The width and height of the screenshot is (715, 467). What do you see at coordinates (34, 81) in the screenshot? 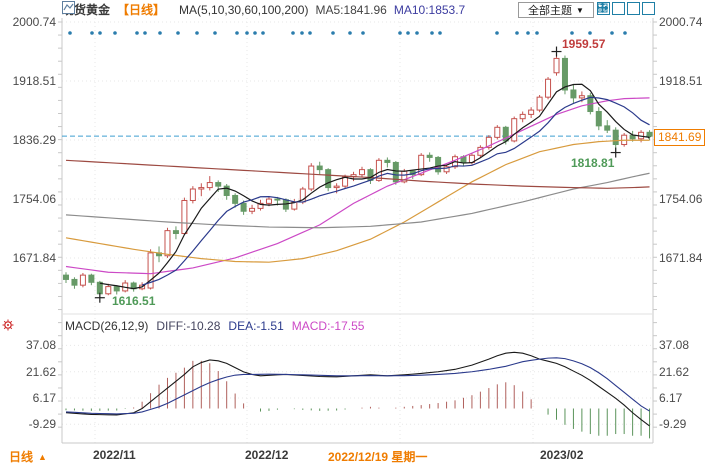
I see `price-axis-label-left: 1918.51` at bounding box center [34, 81].